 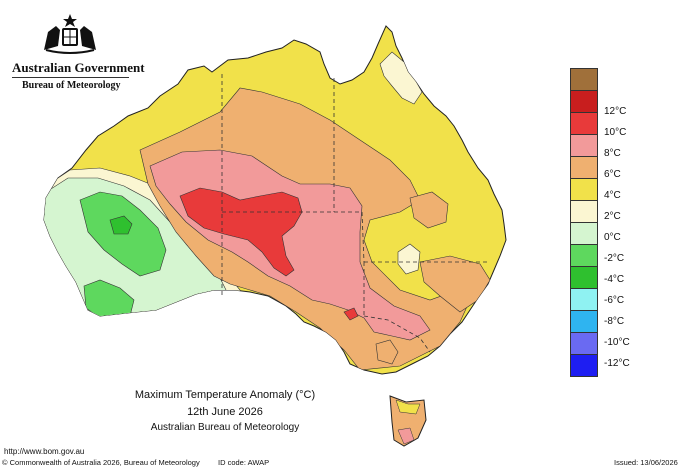 What do you see at coordinates (615, 111) in the screenshot?
I see `legend-label: 12°C` at bounding box center [615, 111].